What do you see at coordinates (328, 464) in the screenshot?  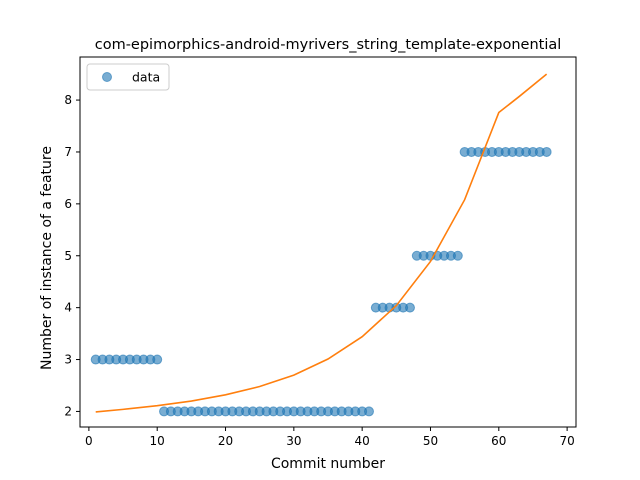 I see `x-axis-label: Commit number` at bounding box center [328, 464].